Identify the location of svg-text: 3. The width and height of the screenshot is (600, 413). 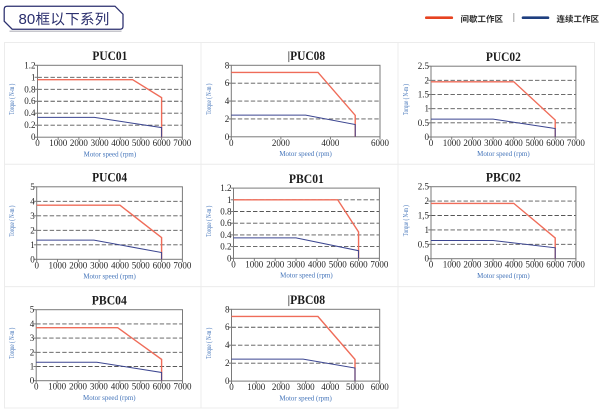
(32, 338).